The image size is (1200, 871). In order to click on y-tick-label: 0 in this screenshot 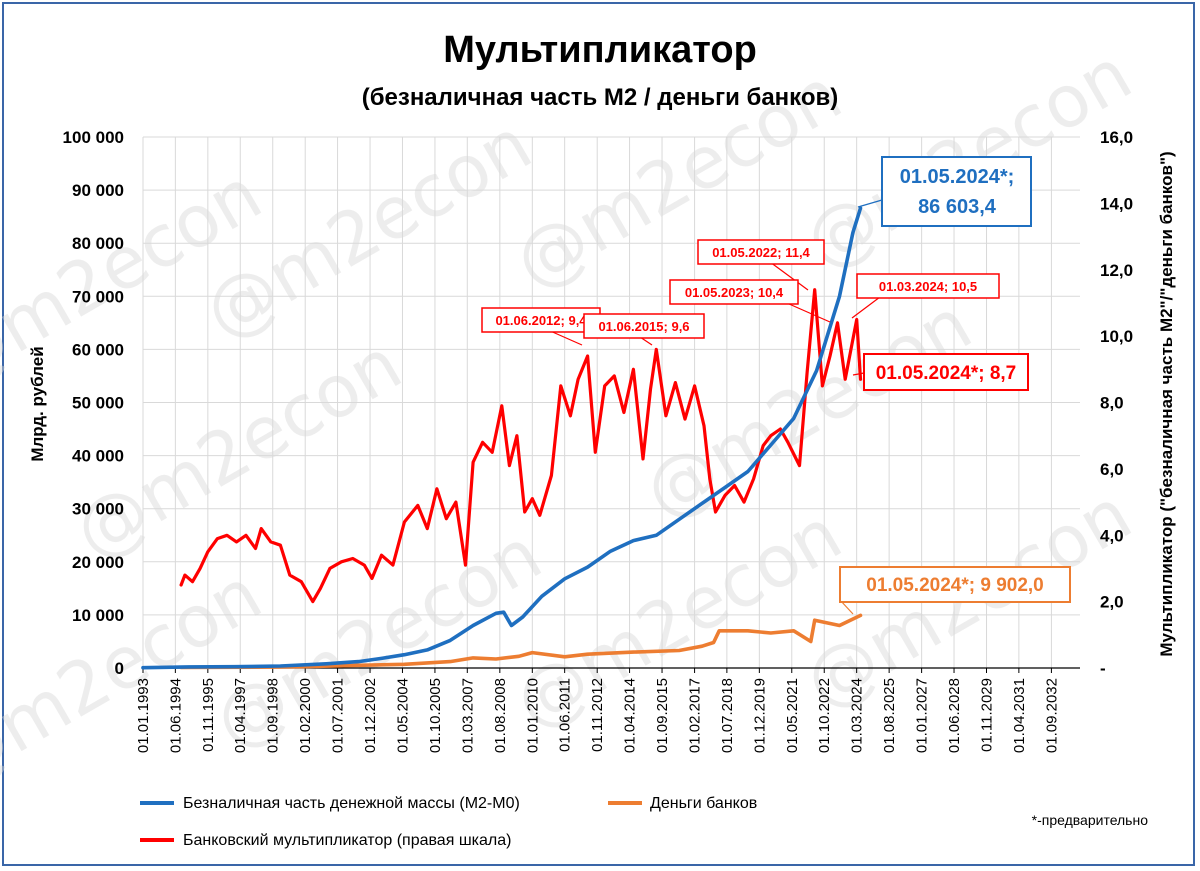, I will do `click(119, 668)`.